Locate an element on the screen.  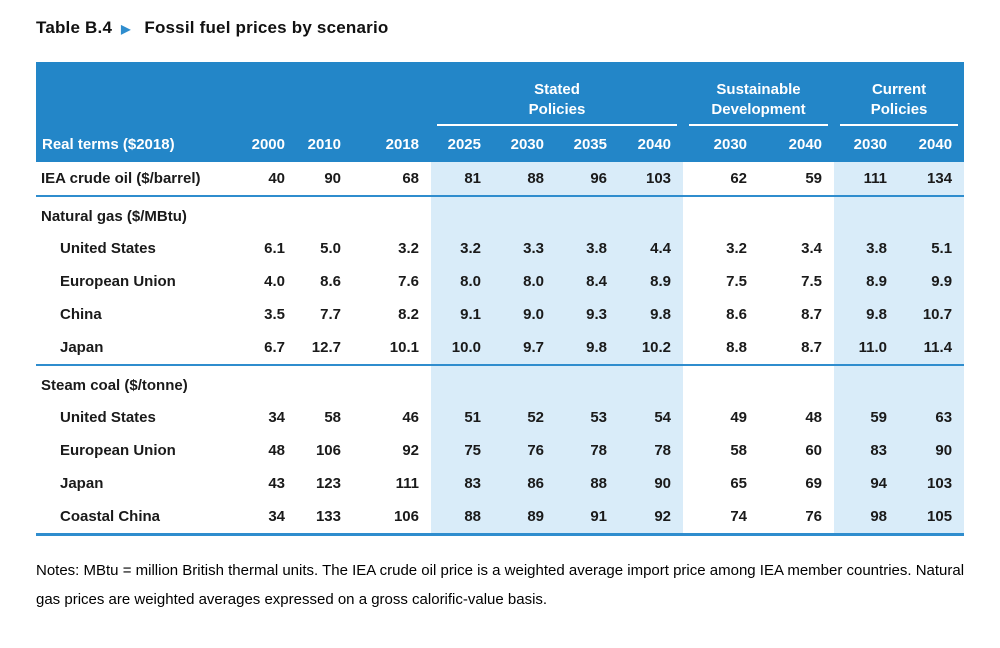
history-year-header: 2010 is located at coordinates (325, 112).